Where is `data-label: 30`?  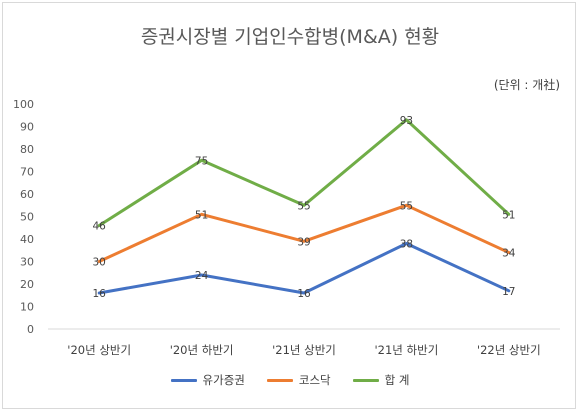
data-label: 30 is located at coordinates (99, 263).